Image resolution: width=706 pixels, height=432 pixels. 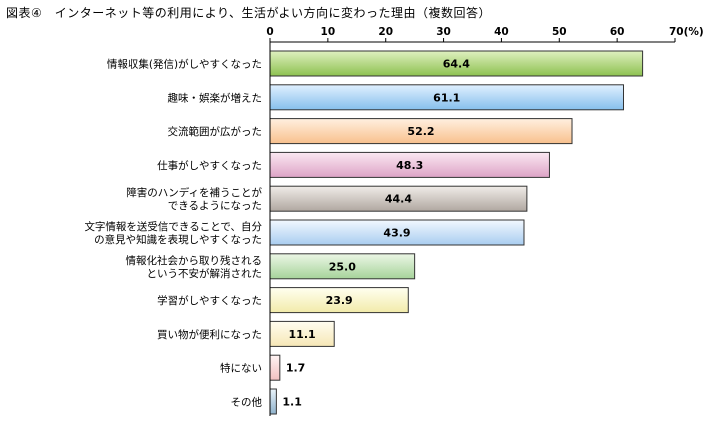 I want to click on bar-value-label: 64.4, so click(x=456, y=64).